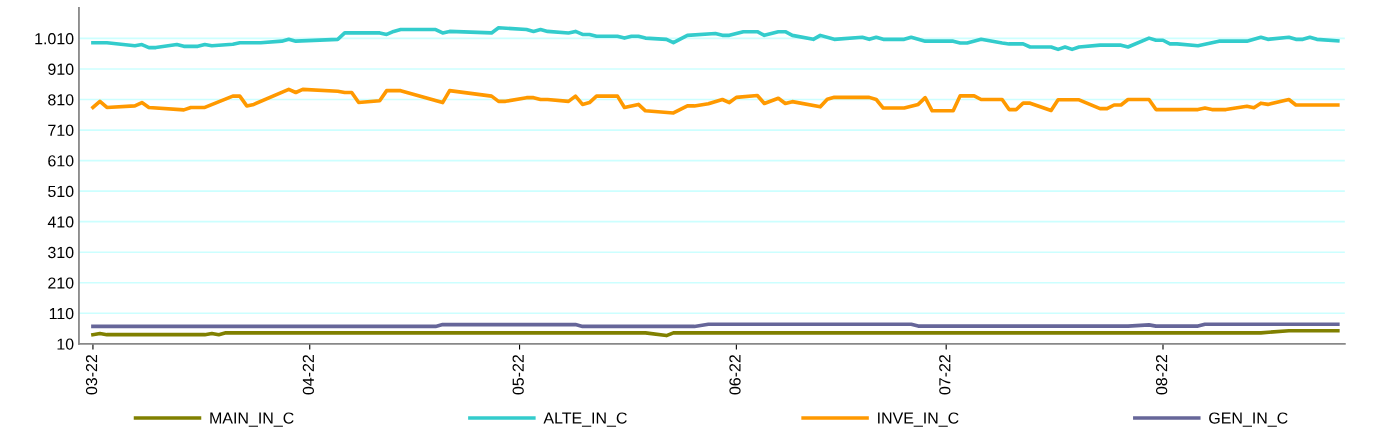  What do you see at coordinates (518, 375) in the screenshot?
I see `x-tick-label: 05-22` at bounding box center [518, 375].